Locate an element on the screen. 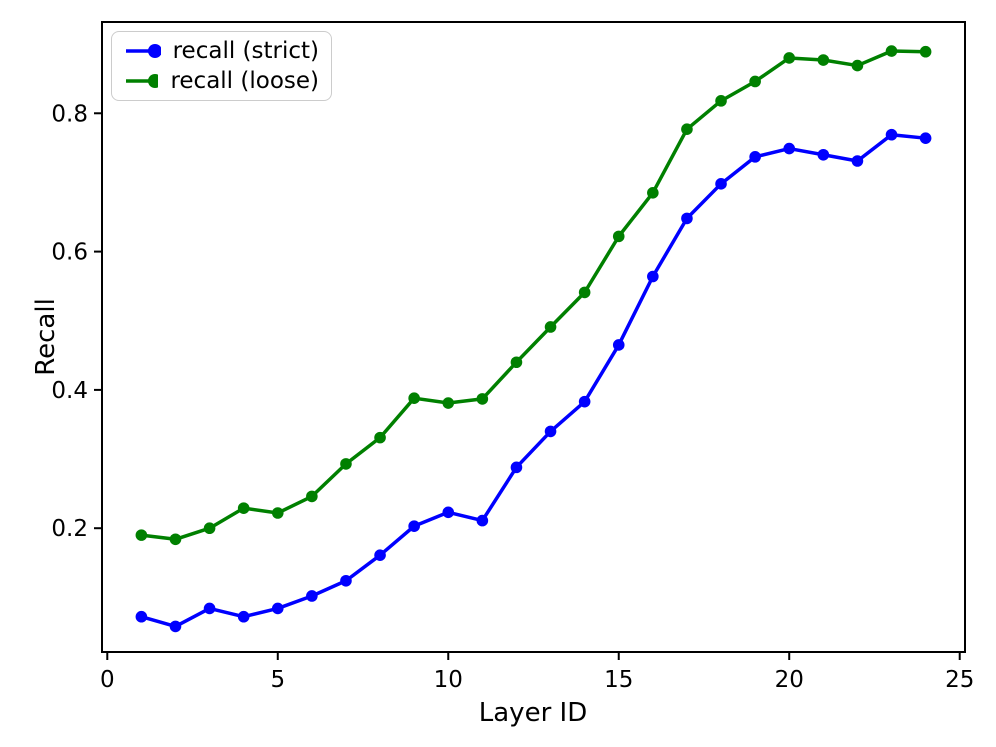  y-tick-label: 0.2 is located at coordinates (69, 529).